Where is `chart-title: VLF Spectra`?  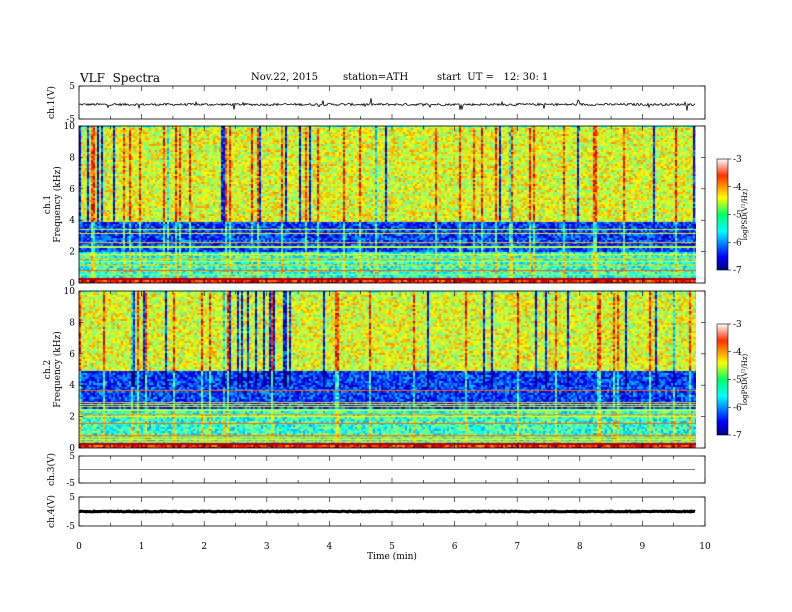 chart-title: VLF Spectra is located at coordinates (120, 78).